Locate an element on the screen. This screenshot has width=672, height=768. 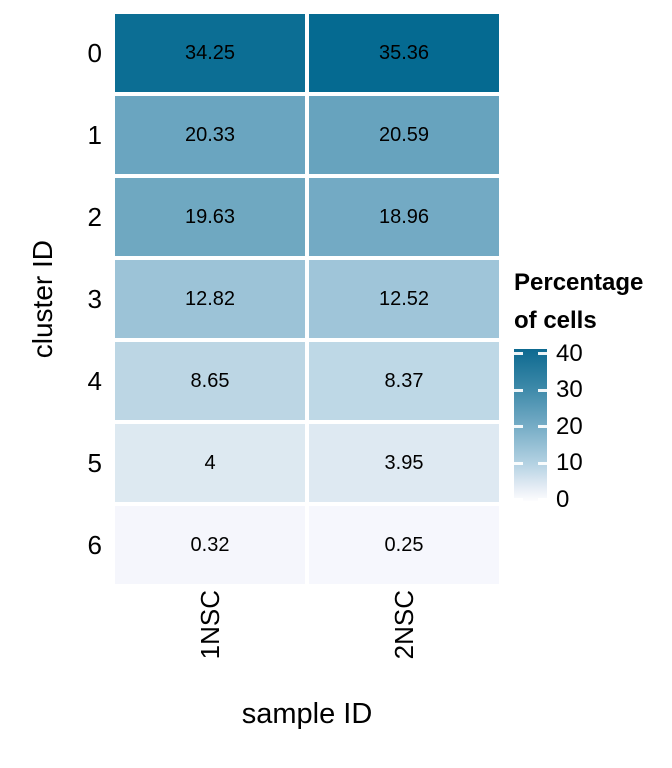
y-axis-title-text: cluster ID is located at coordinates (42, 299).